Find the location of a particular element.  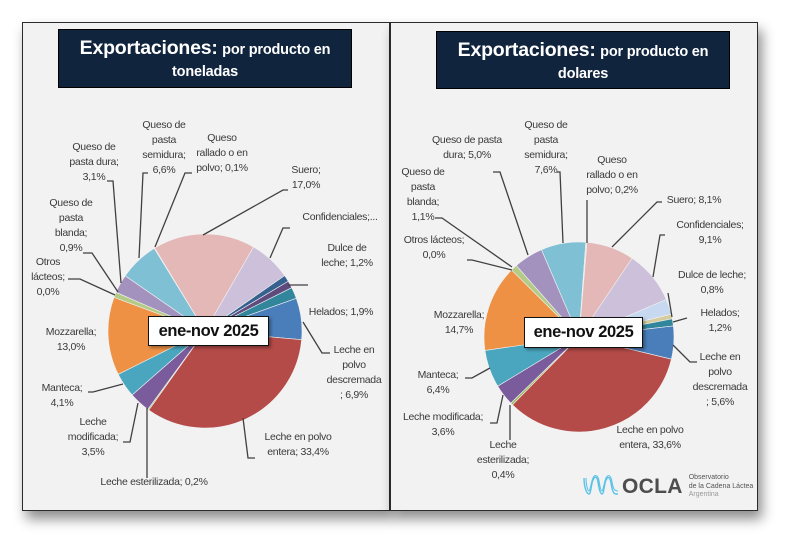

period-label-dolares: ene-nov 2025 is located at coordinates (583, 332).